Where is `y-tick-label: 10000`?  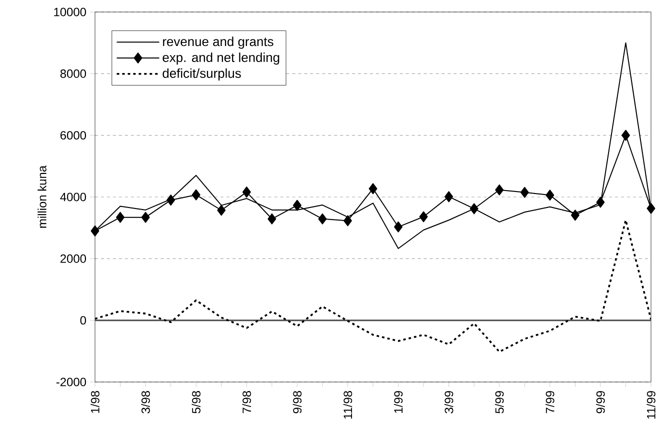 y-tick-label: 10000 is located at coordinates (70, 12).